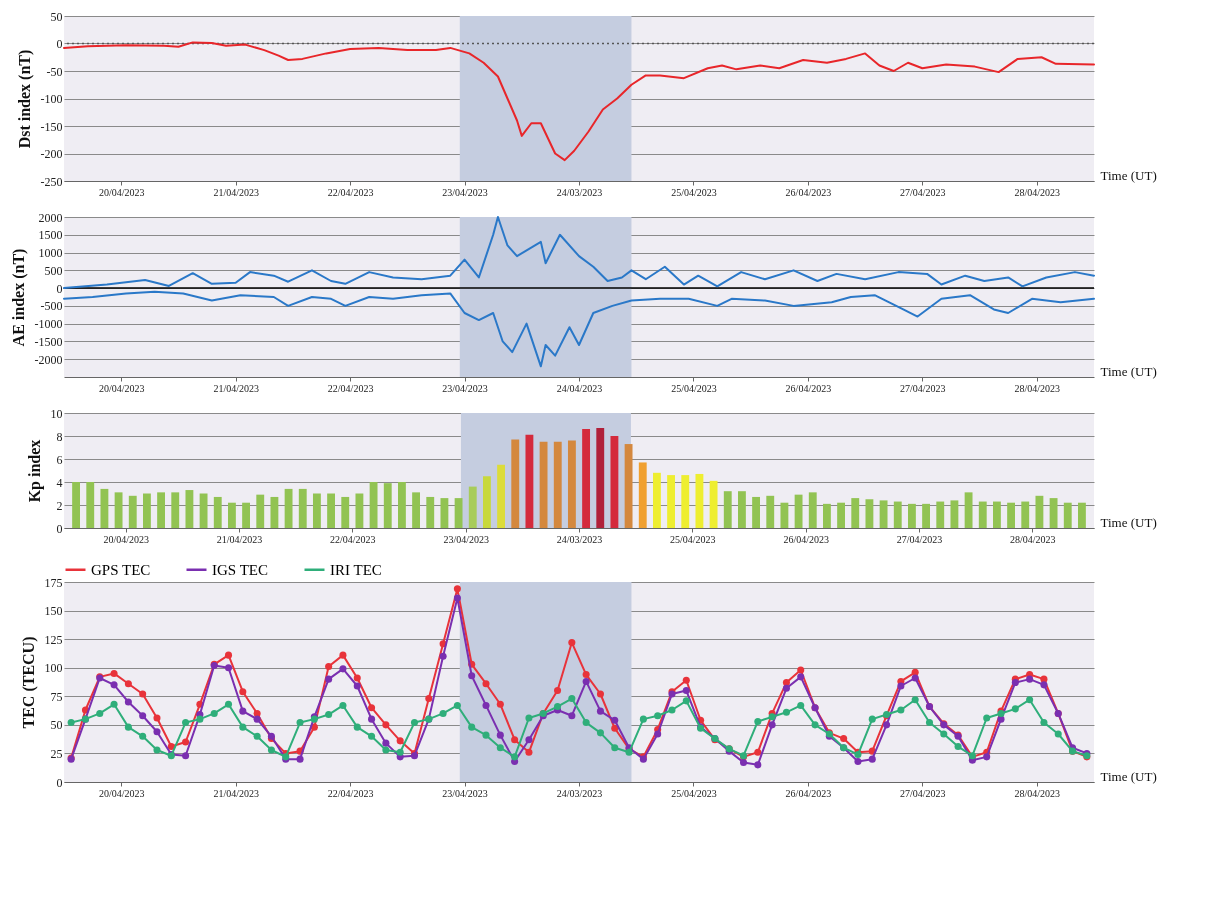 This screenshot has width=1230, height=905. I want to click on y-tick-label: 2, so click(59, 505).